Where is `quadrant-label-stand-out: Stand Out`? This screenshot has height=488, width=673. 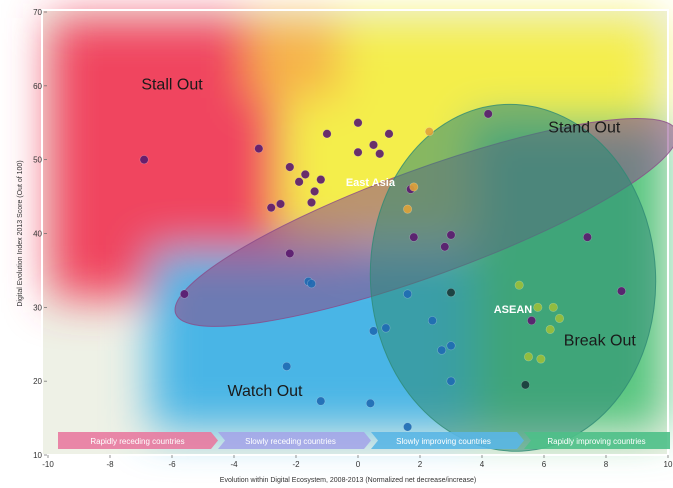 quadrant-label-stand-out: Stand Out is located at coordinates (584, 127).